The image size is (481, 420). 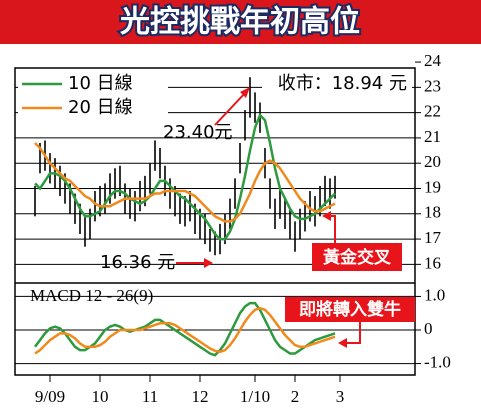 What do you see at coordinates (77, 95) in the screenshot?
I see `legend: 10 日線 20 日線` at bounding box center [77, 95].